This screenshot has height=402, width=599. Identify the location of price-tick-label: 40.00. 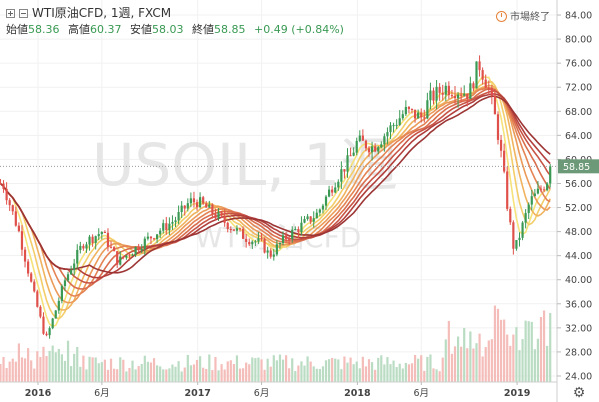
(578, 280).